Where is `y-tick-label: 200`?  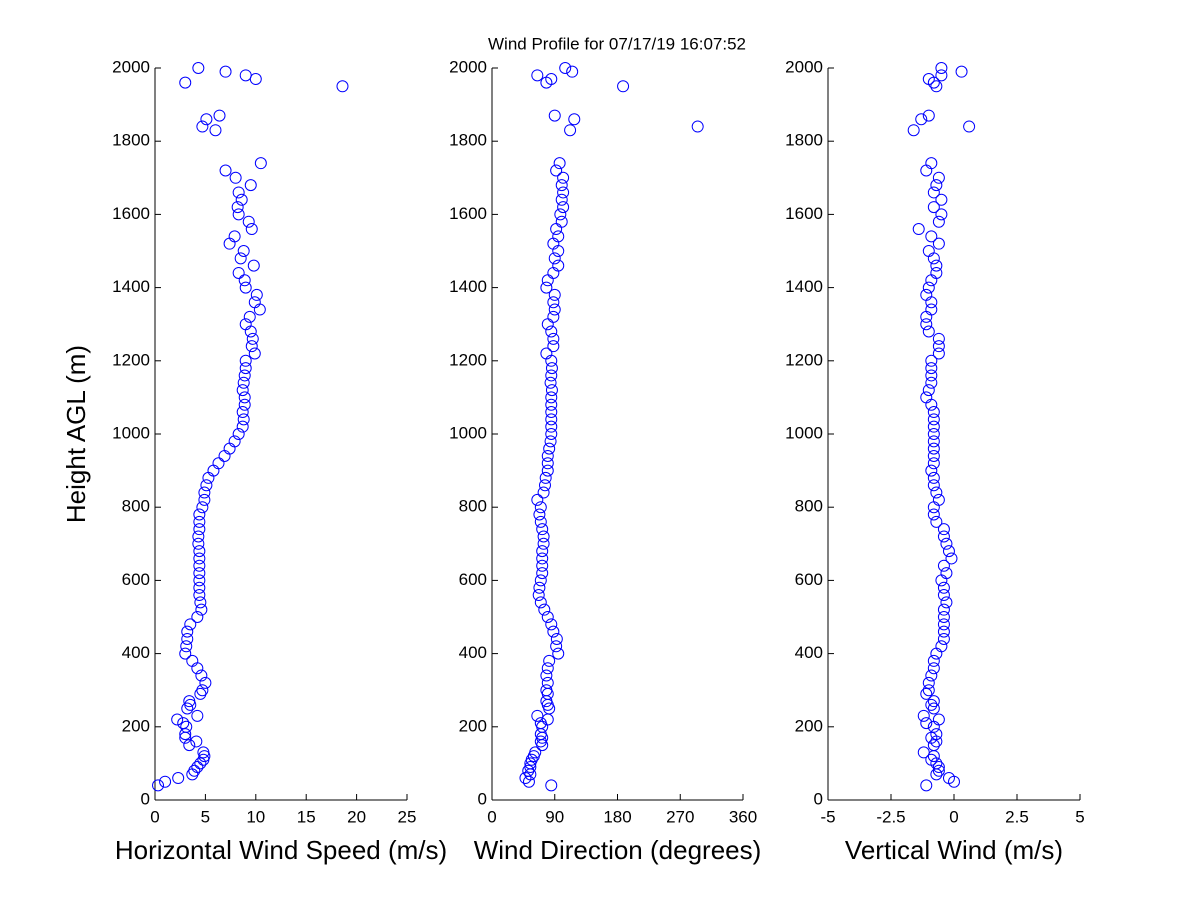 y-tick-label: 200 is located at coordinates (473, 725).